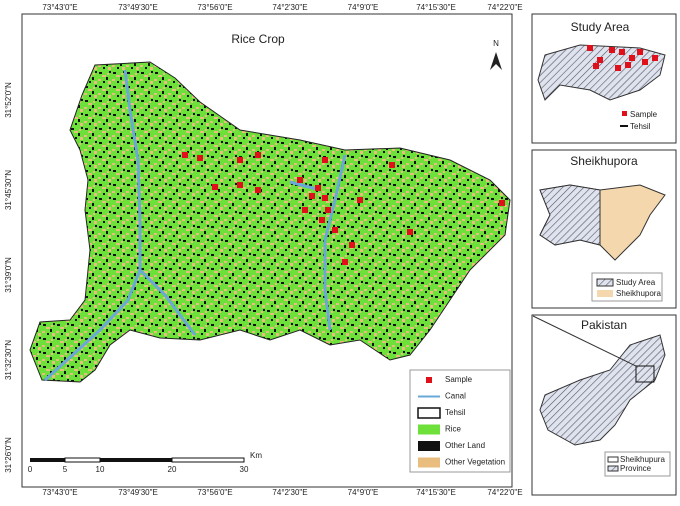 The image size is (680, 506). What do you see at coordinates (459, 379) in the screenshot?
I see `legend-label: Sample` at bounding box center [459, 379].